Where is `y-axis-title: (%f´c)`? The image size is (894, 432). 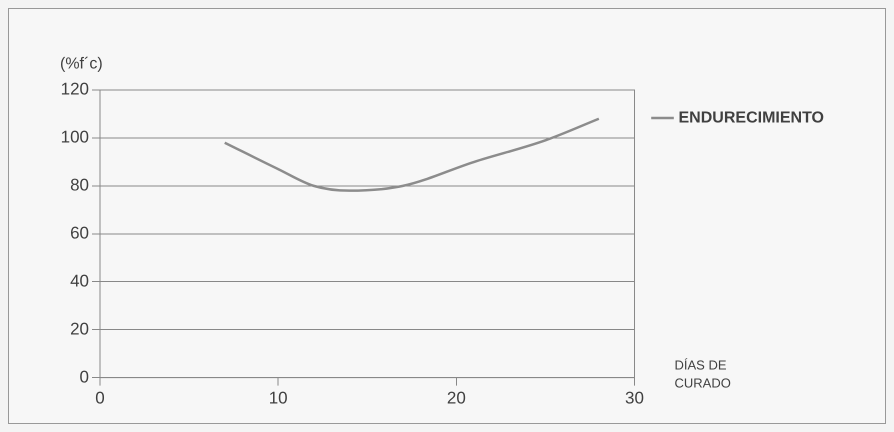
y-axis-title: (%f´c) is located at coordinates (81, 63).